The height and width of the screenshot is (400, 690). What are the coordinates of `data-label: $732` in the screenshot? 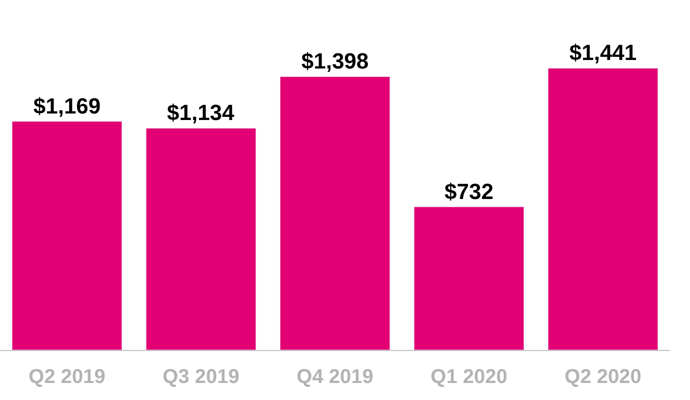 It's located at (469, 191).